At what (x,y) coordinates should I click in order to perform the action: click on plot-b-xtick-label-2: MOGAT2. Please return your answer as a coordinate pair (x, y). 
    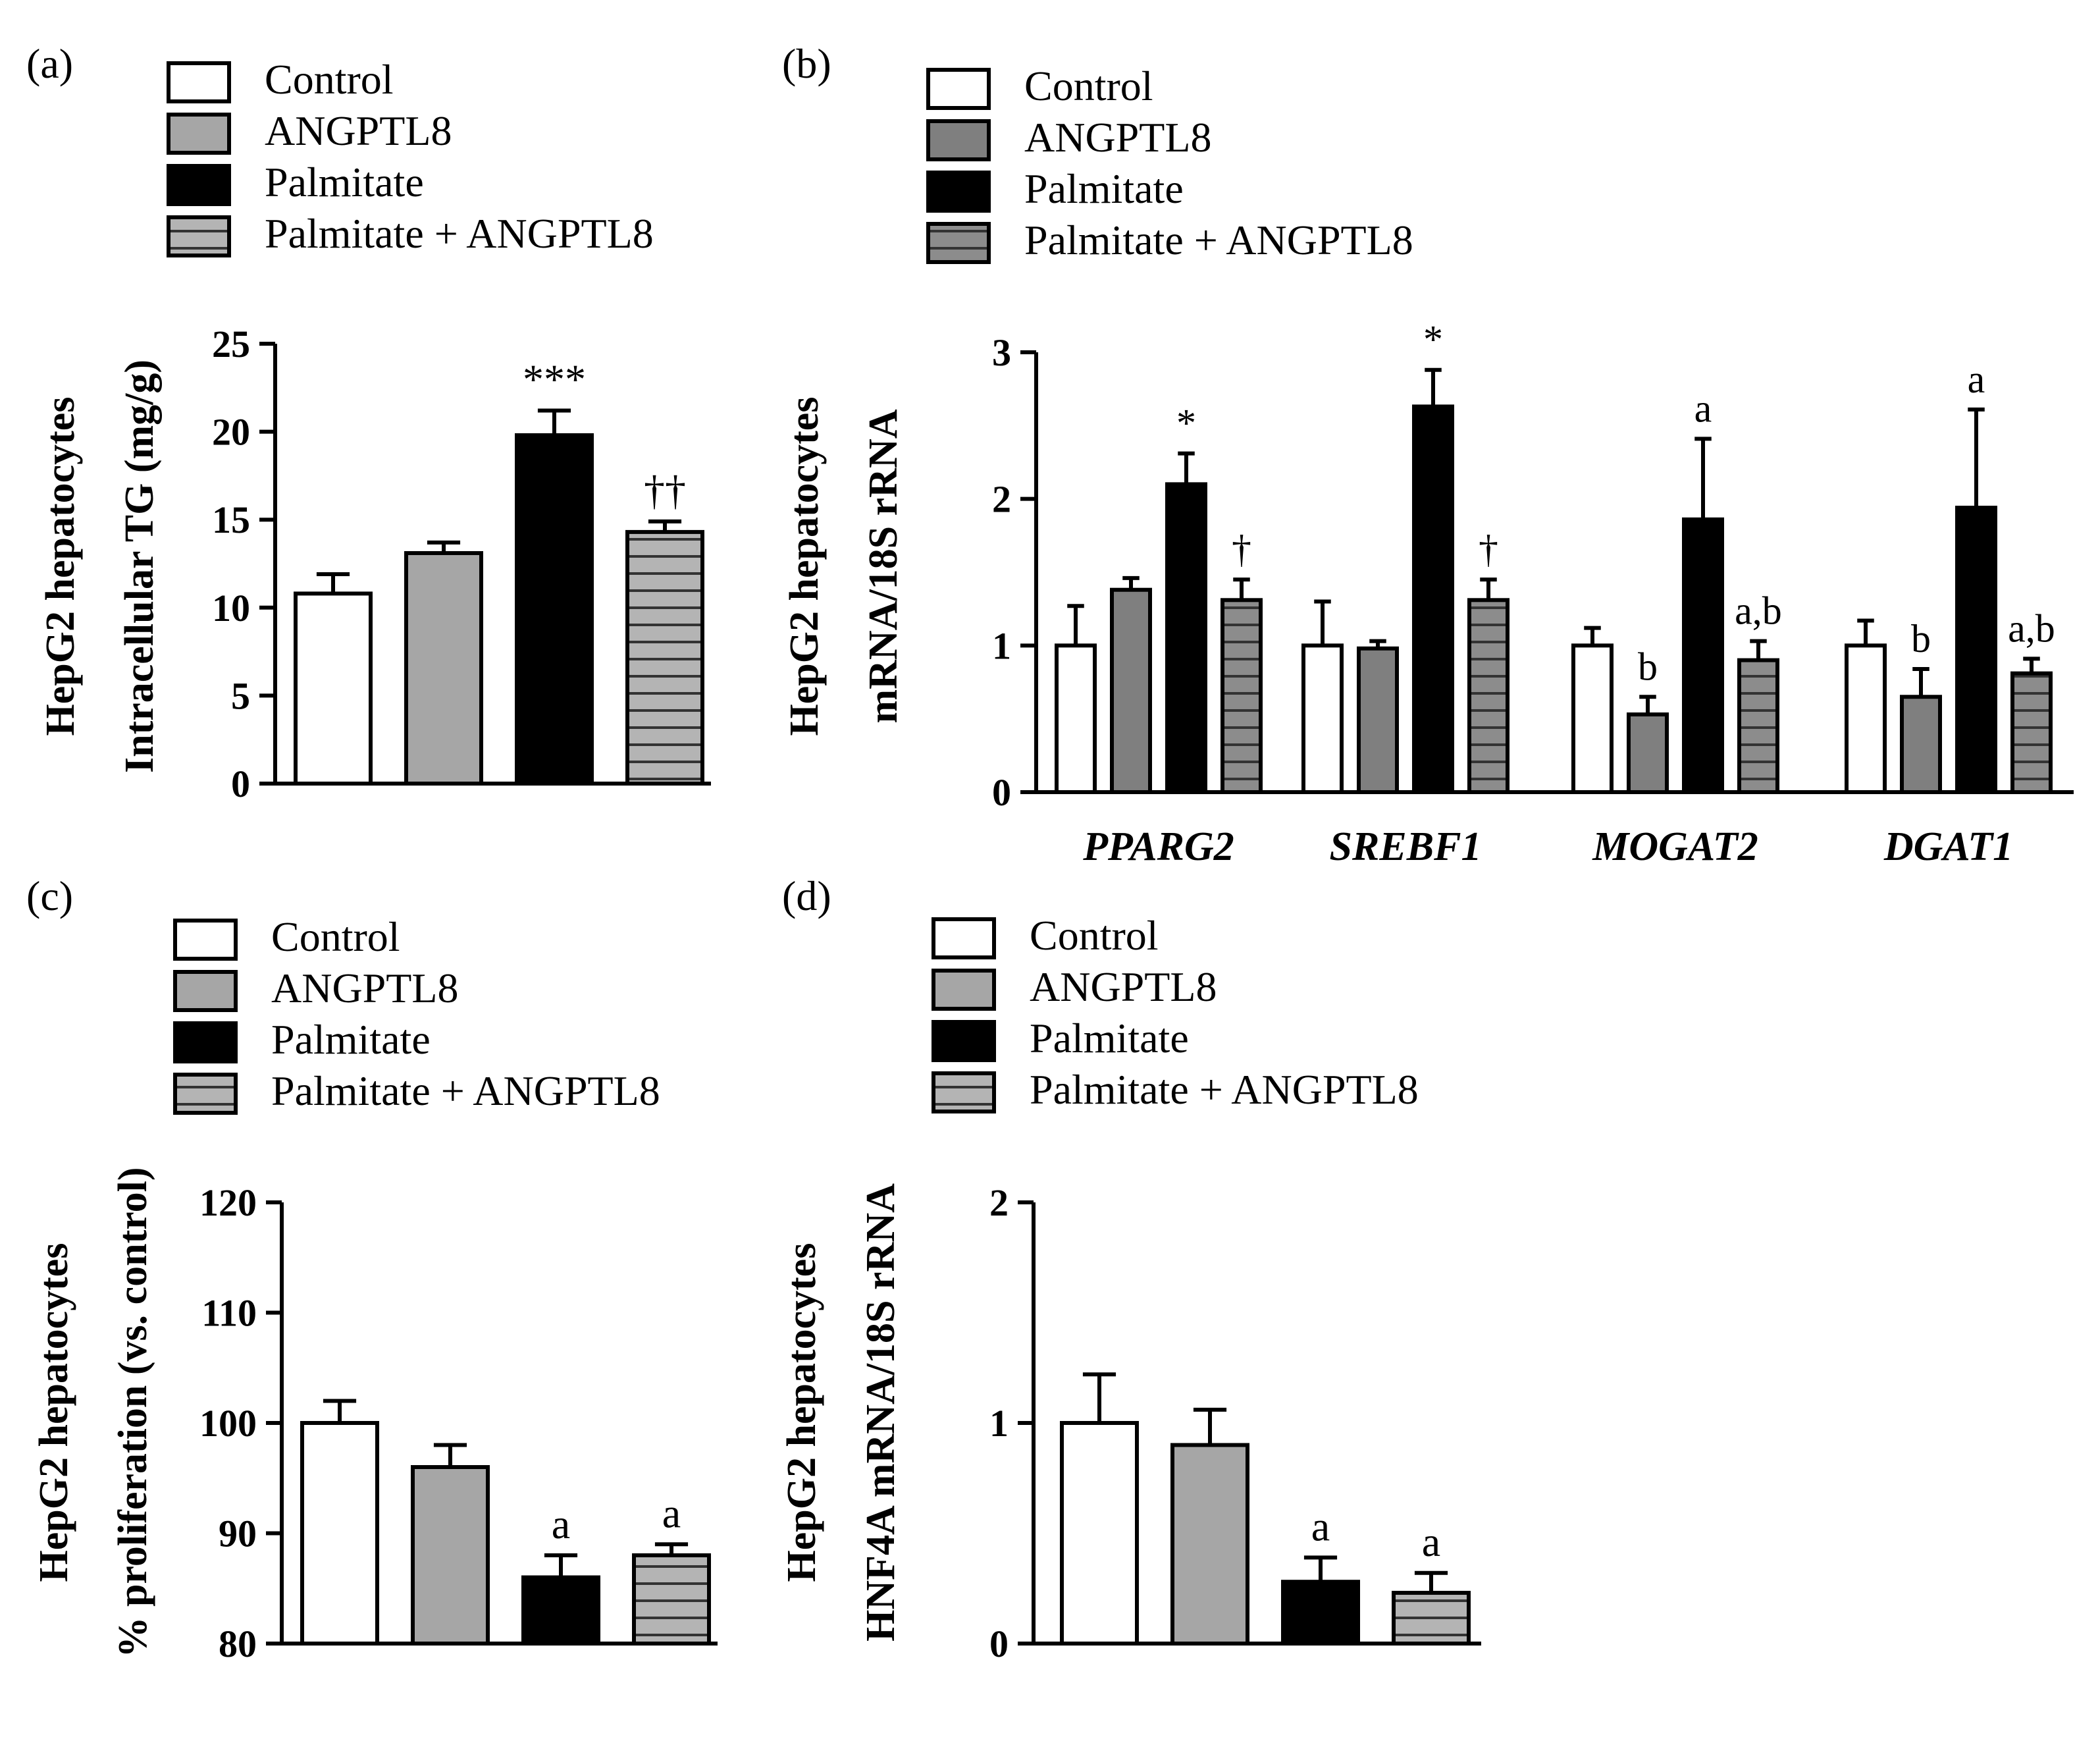
    Looking at the image, I should click on (1675, 847).